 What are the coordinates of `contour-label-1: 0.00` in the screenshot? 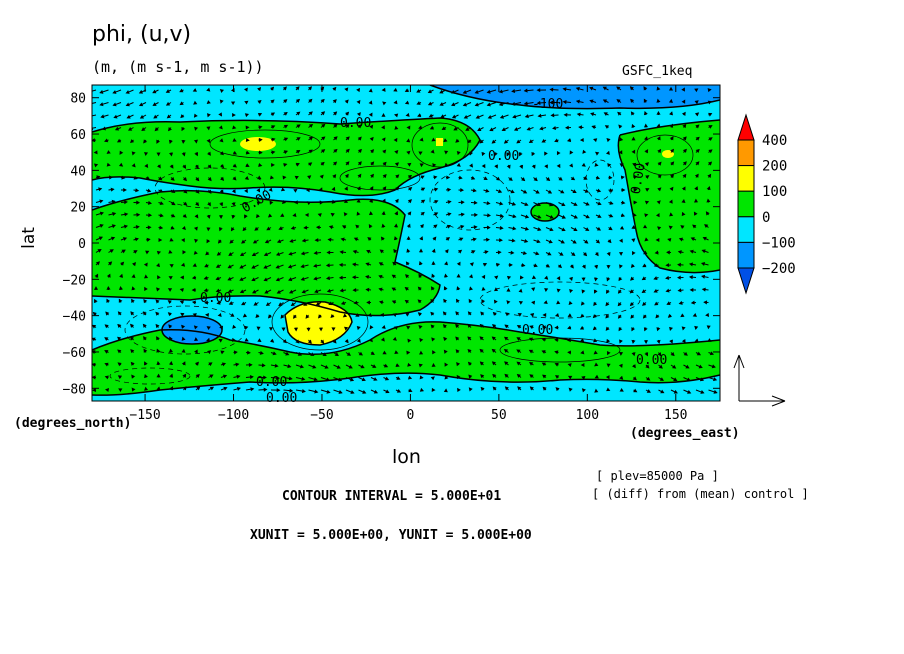 It's located at (355, 123).